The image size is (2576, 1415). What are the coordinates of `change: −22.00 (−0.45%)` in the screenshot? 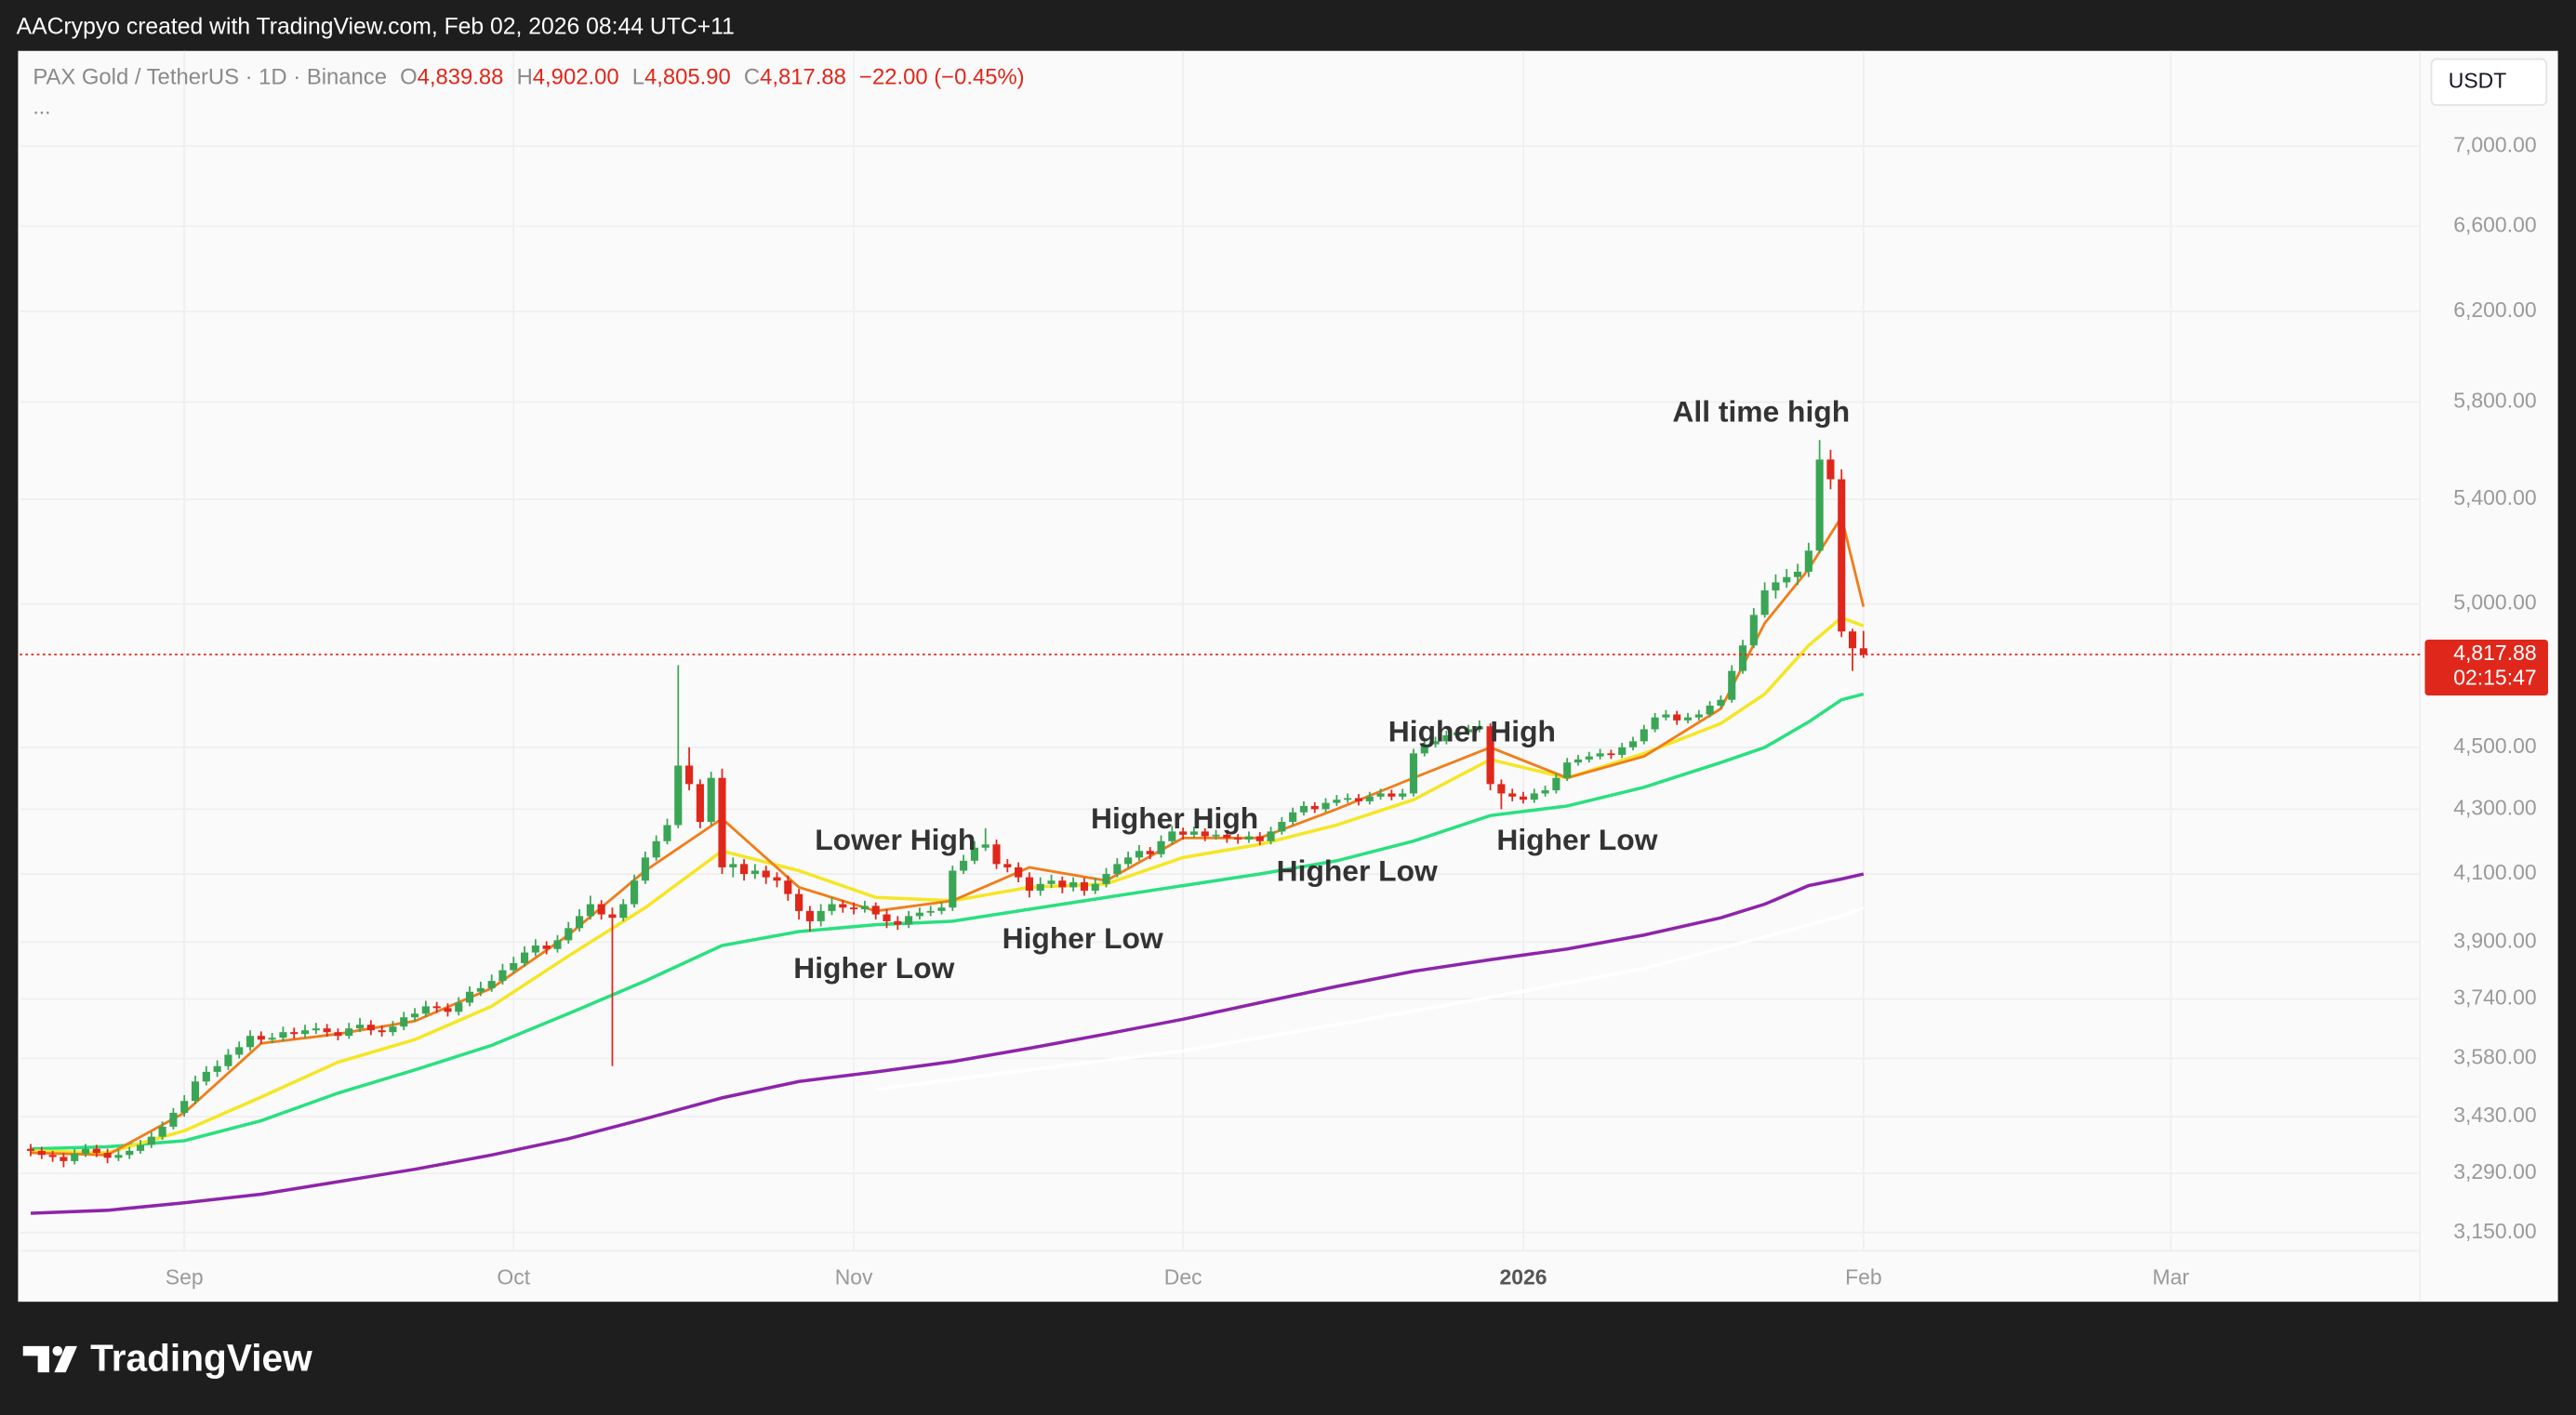 It's located at (942, 77).